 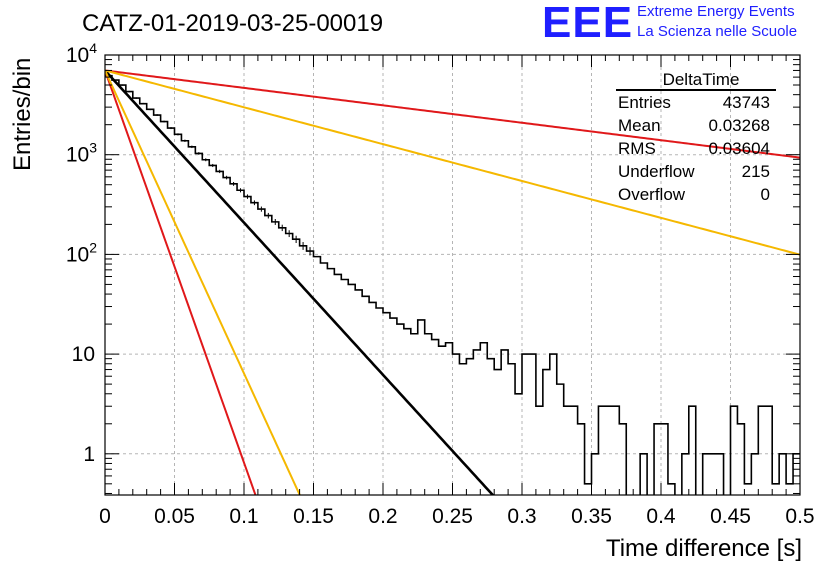 What do you see at coordinates (739, 125) in the screenshot?
I see `stats-value: 0.03268` at bounding box center [739, 125].